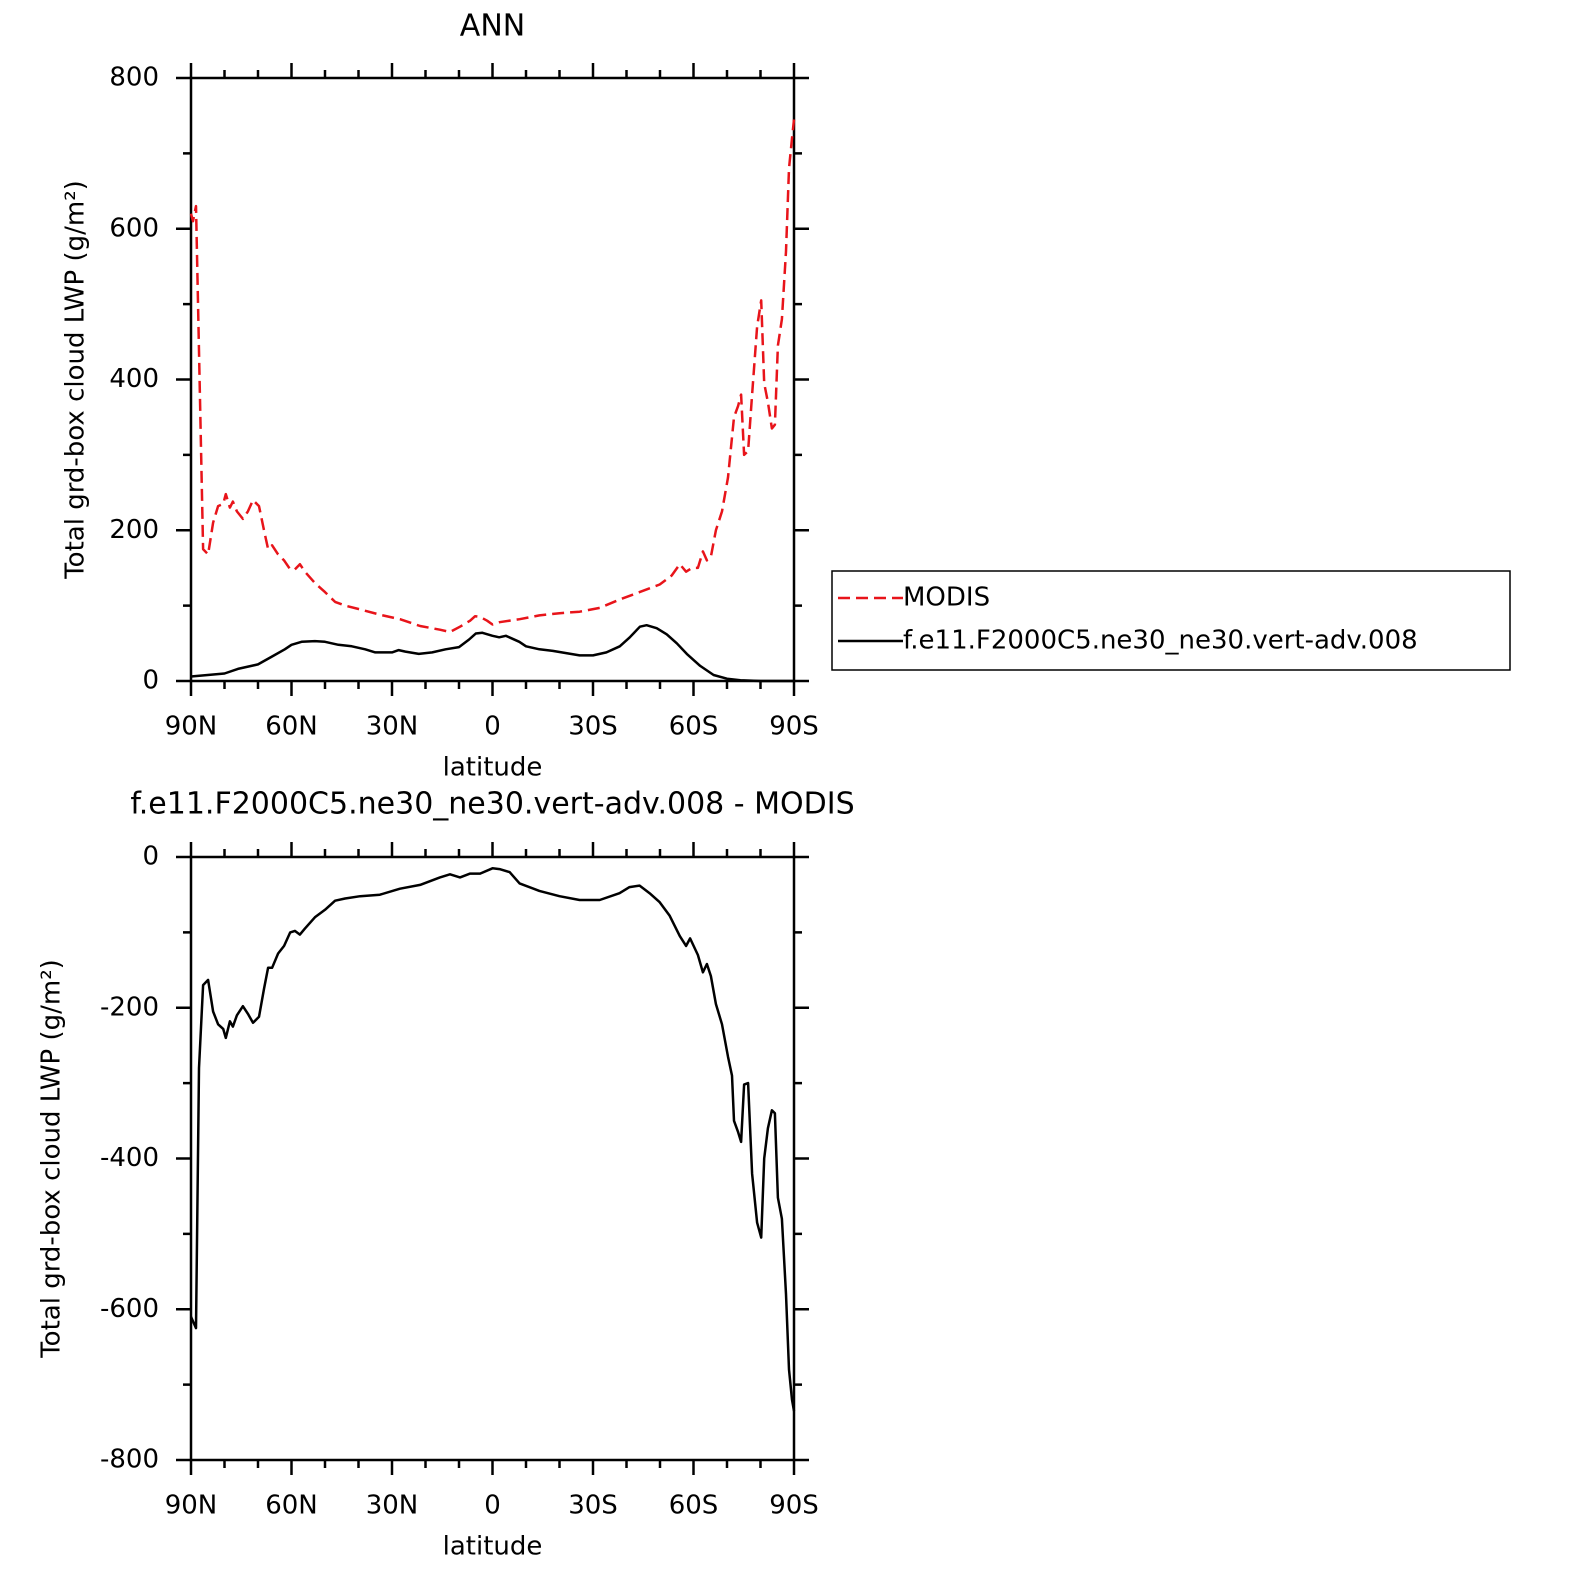 Image resolution: width=1586 pixels, height=1586 pixels. I want to click on legend-box, so click(1171, 620).